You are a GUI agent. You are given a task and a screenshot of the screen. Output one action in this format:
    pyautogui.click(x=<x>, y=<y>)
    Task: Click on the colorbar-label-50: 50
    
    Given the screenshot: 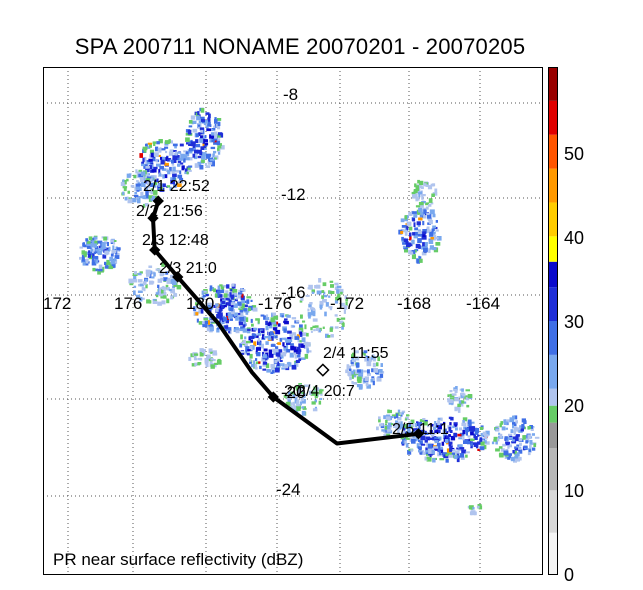 What is the action you would take?
    pyautogui.click(x=574, y=154)
    